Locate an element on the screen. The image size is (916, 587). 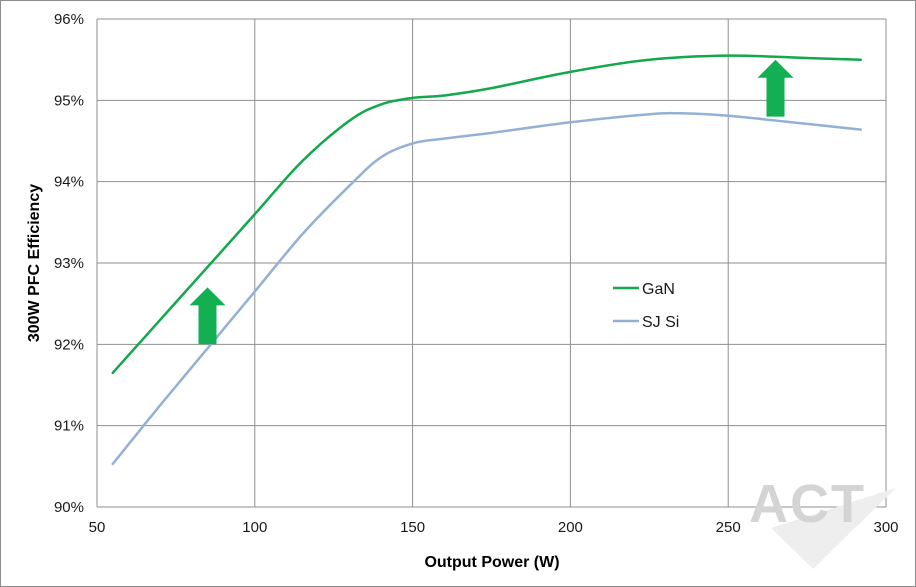
y-tick-label: 90% is located at coordinates (69, 507).